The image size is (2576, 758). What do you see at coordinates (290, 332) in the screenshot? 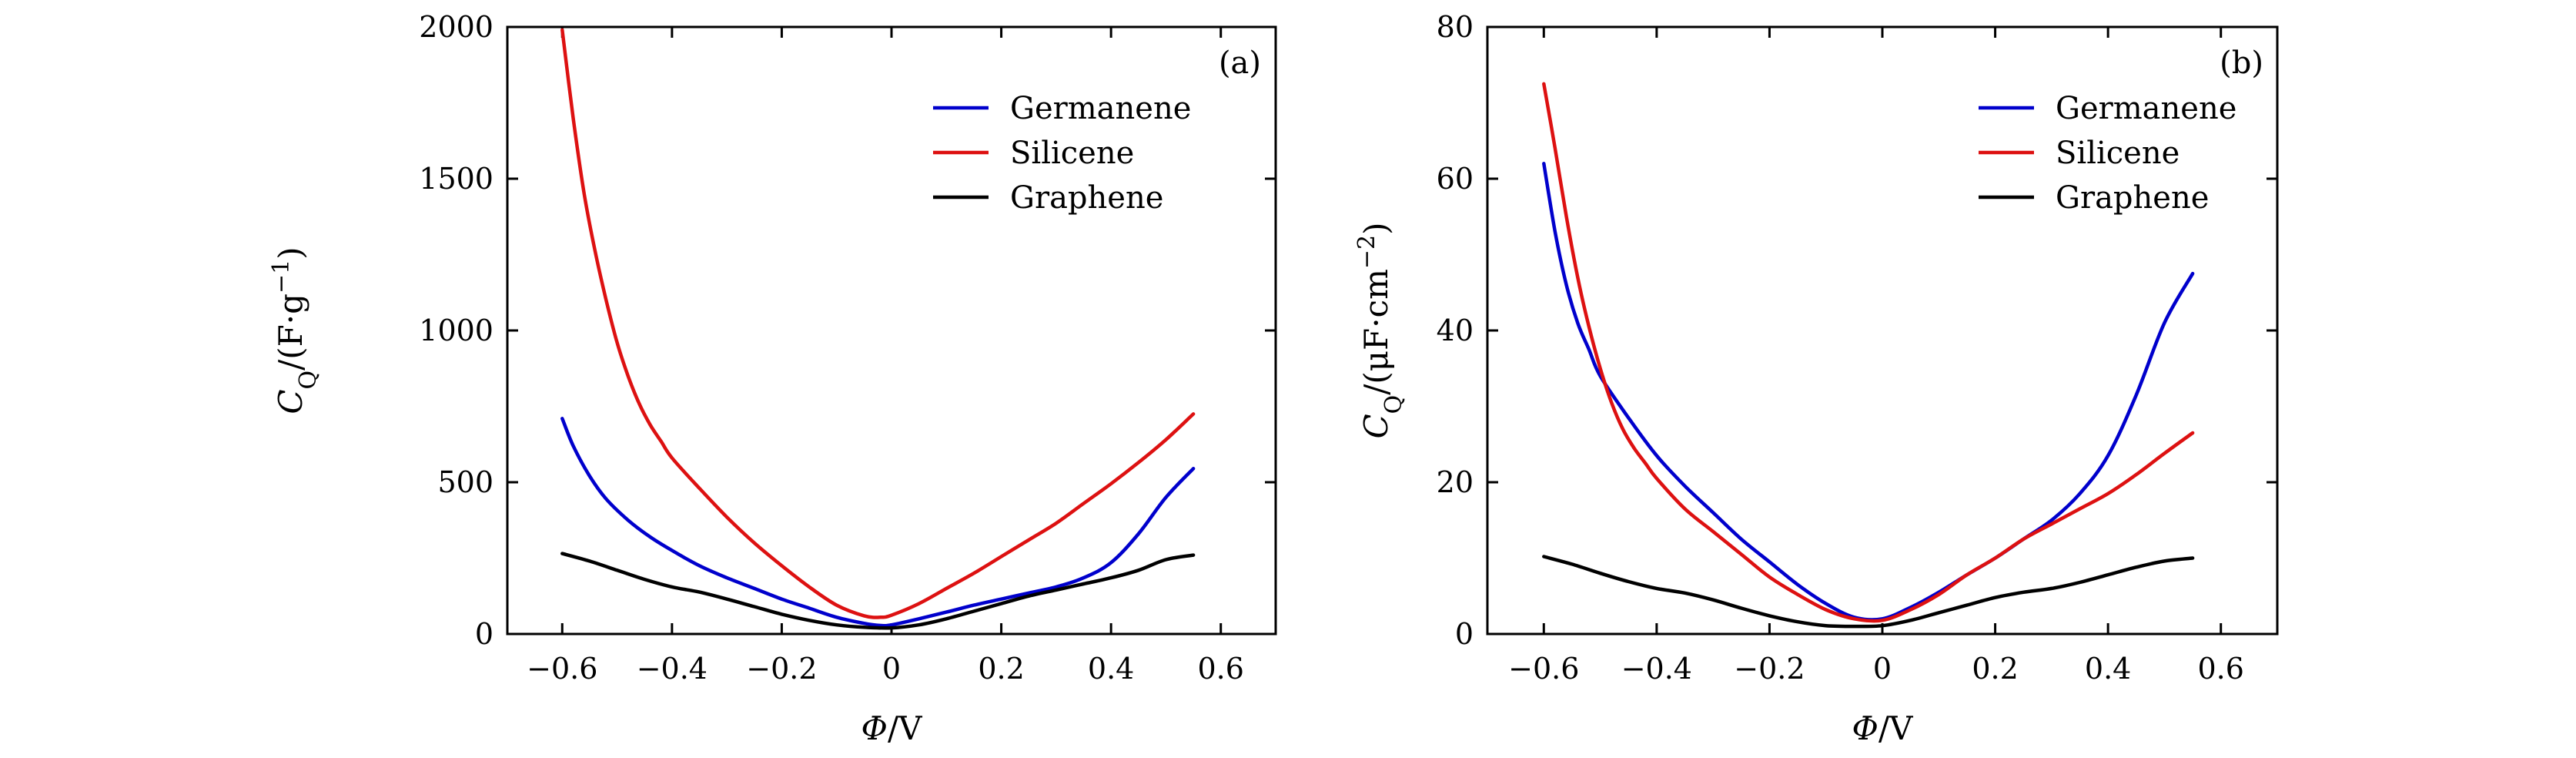
I see `y-axis-unit-open: /(F·g` at bounding box center [290, 332].